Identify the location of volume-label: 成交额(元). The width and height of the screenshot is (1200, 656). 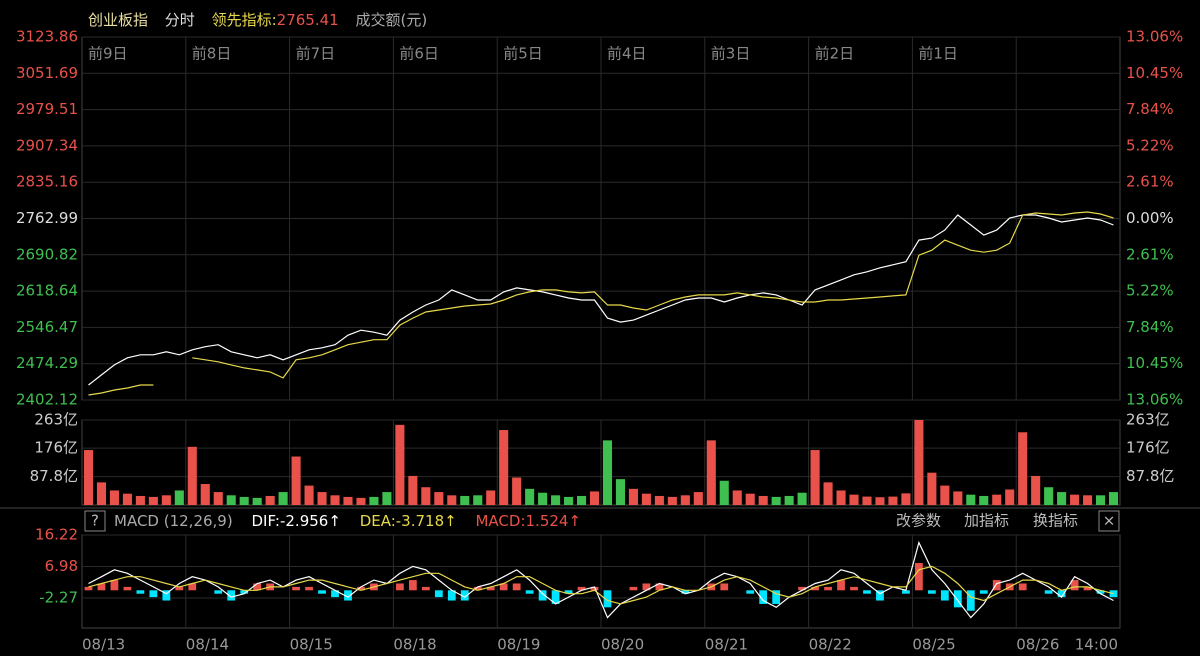
(391, 20).